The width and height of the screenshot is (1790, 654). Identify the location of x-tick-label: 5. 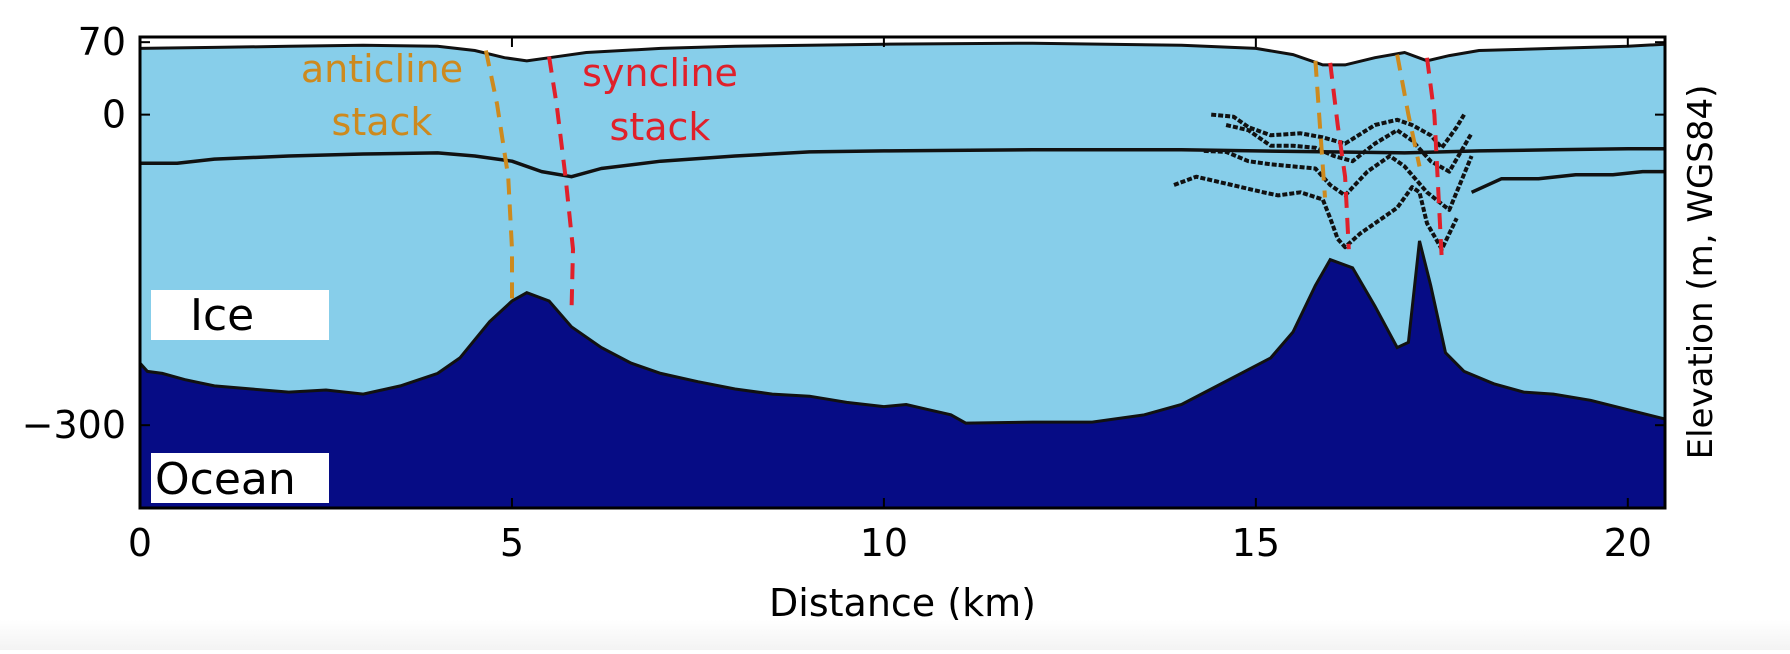
(512, 543).